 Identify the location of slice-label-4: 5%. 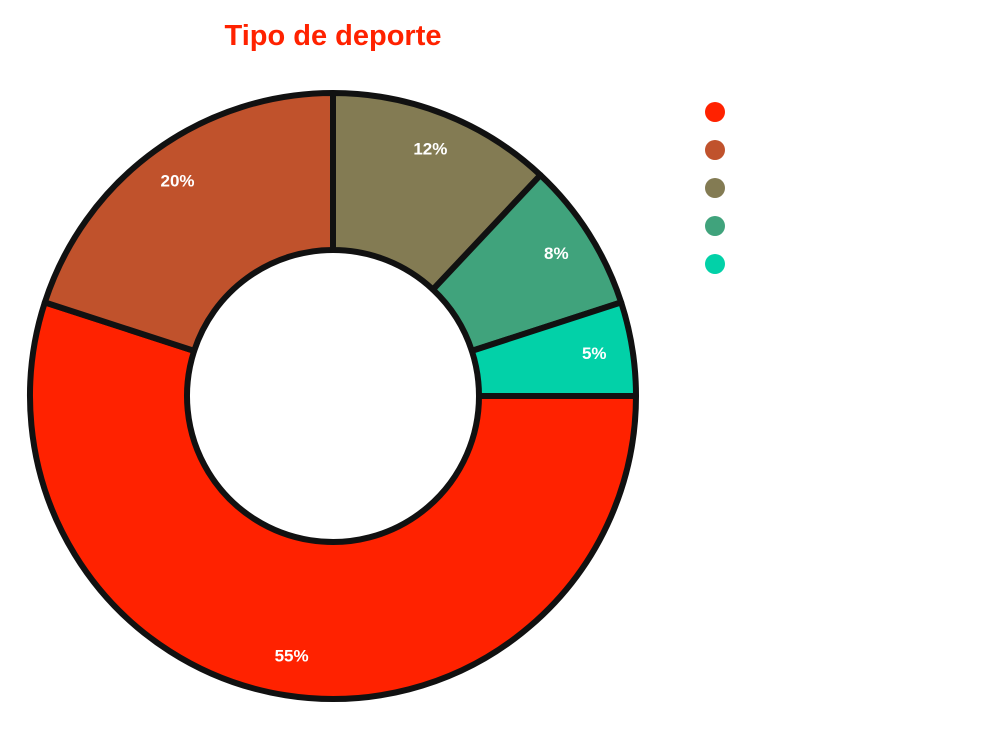
(594, 353).